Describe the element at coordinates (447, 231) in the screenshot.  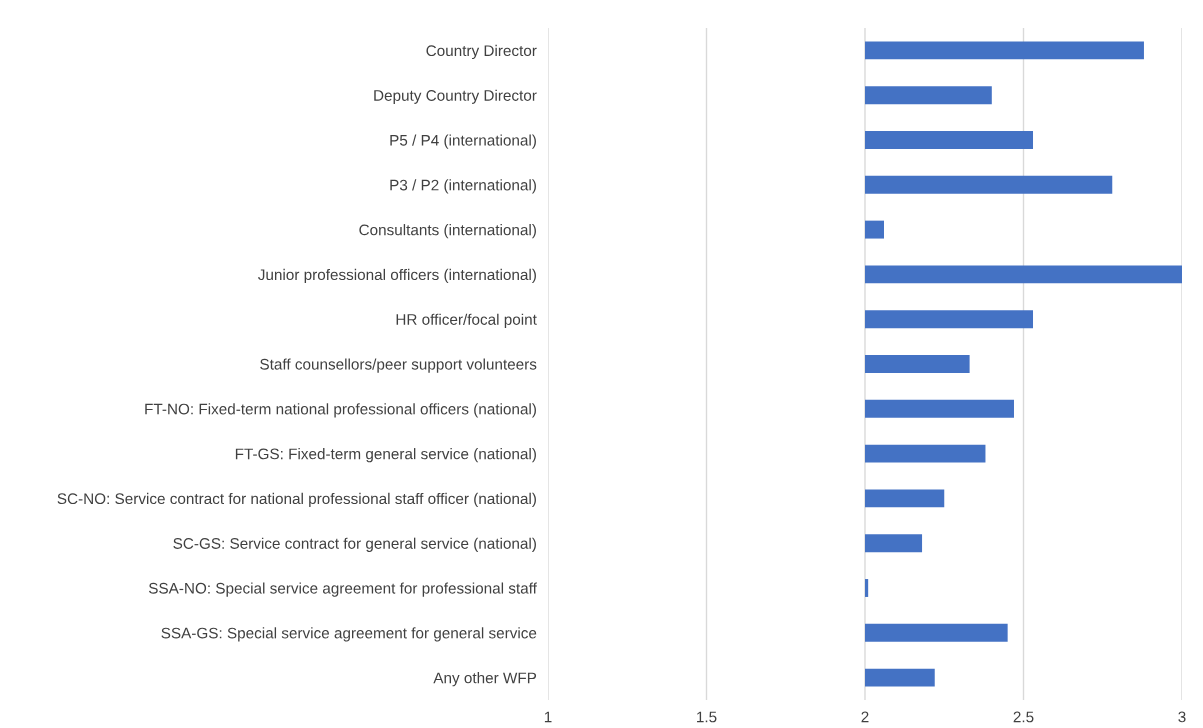
I see `y-tick-label: Consultants (international)` at that location.